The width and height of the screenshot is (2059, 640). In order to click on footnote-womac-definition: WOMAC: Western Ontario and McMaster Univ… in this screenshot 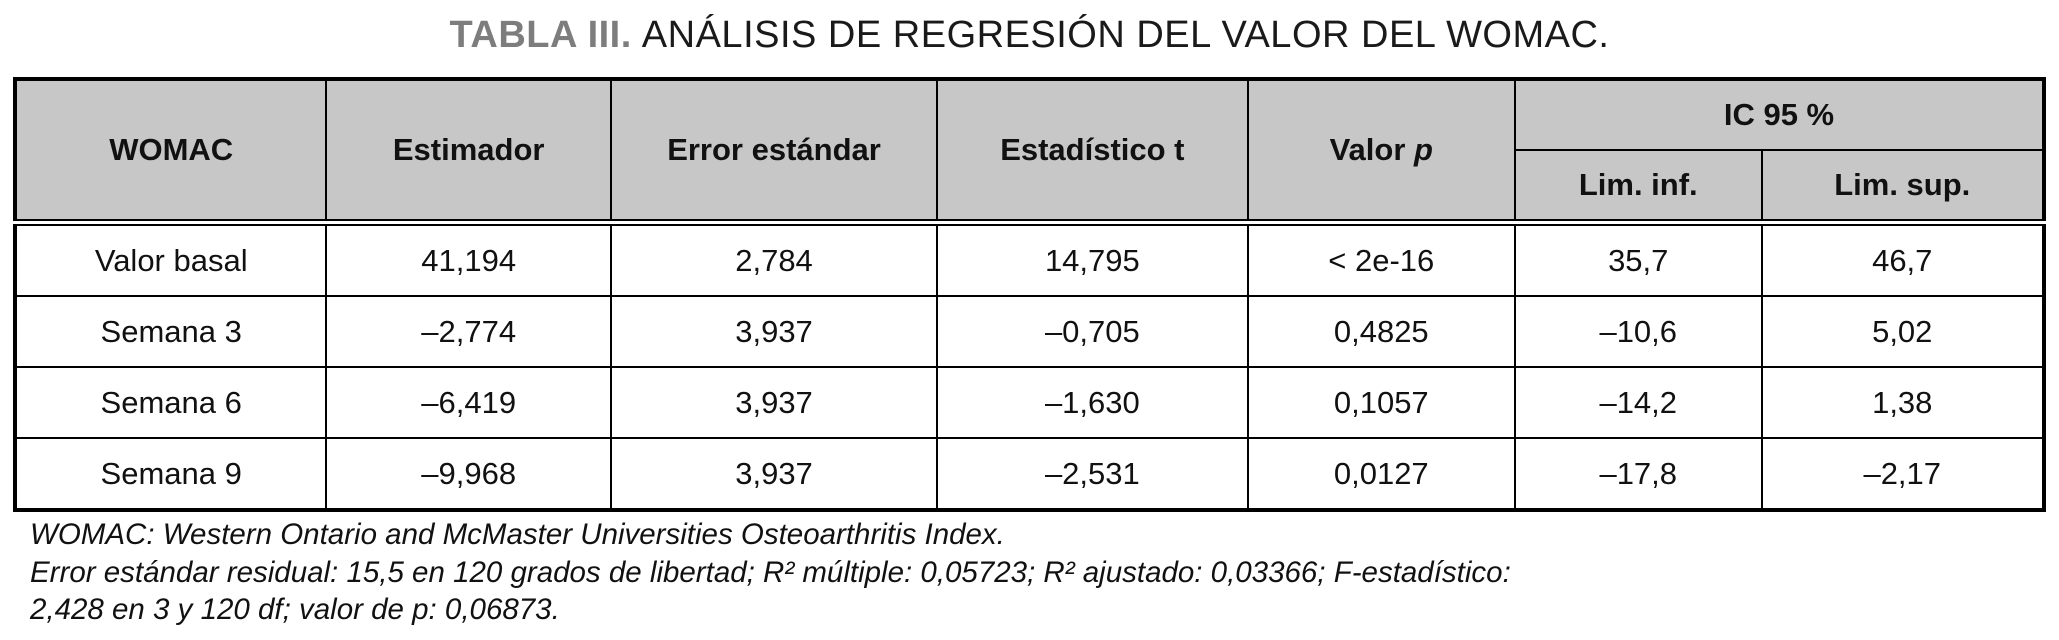, I will do `click(517, 534)`.